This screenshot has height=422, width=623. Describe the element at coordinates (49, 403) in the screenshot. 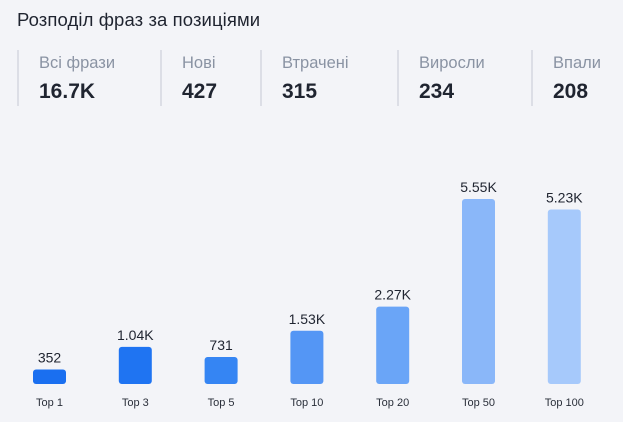

I see `category-label: Top 1` at that location.